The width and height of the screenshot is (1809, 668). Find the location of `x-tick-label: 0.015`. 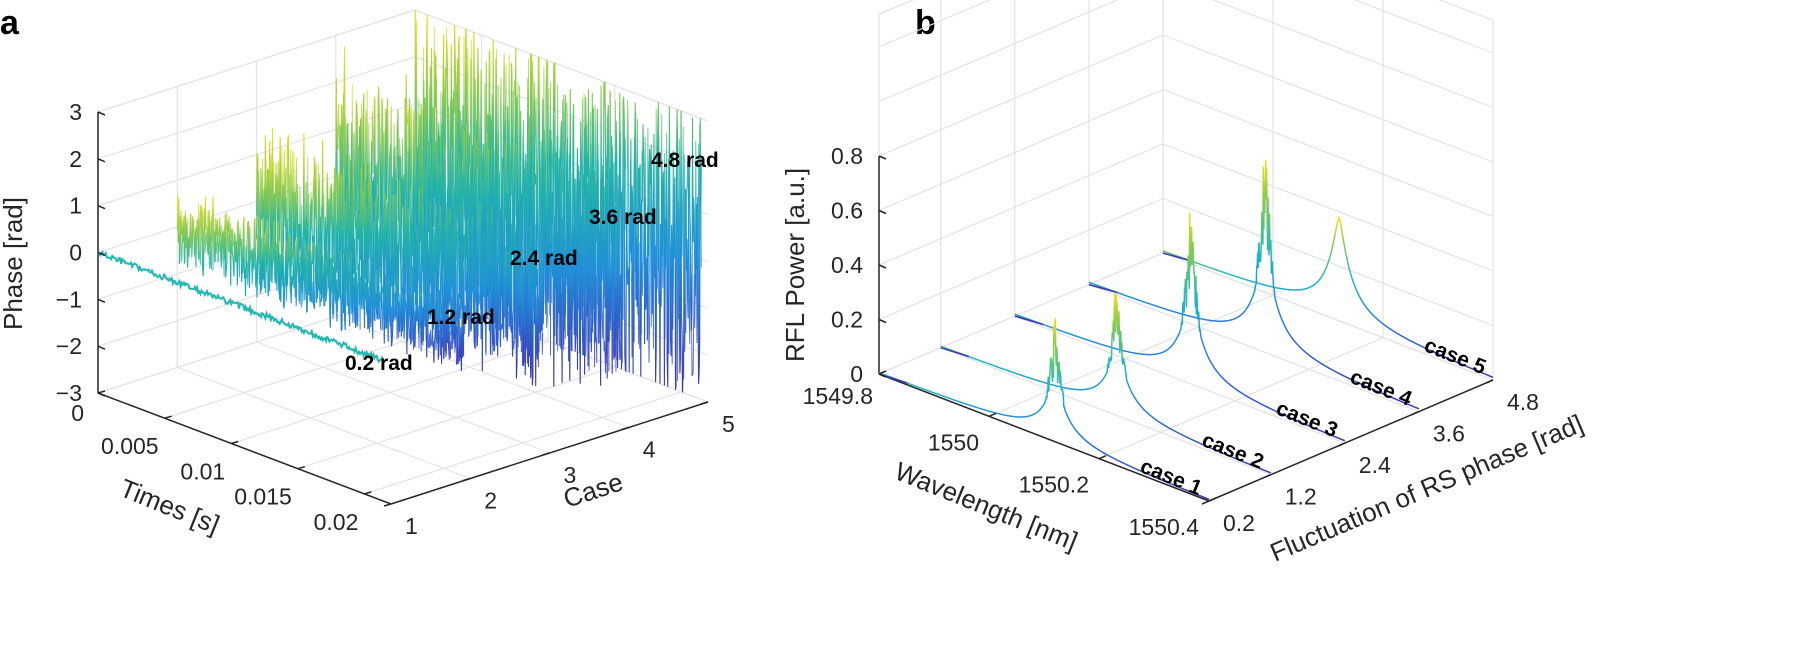

x-tick-label: 0.015 is located at coordinates (263, 497).